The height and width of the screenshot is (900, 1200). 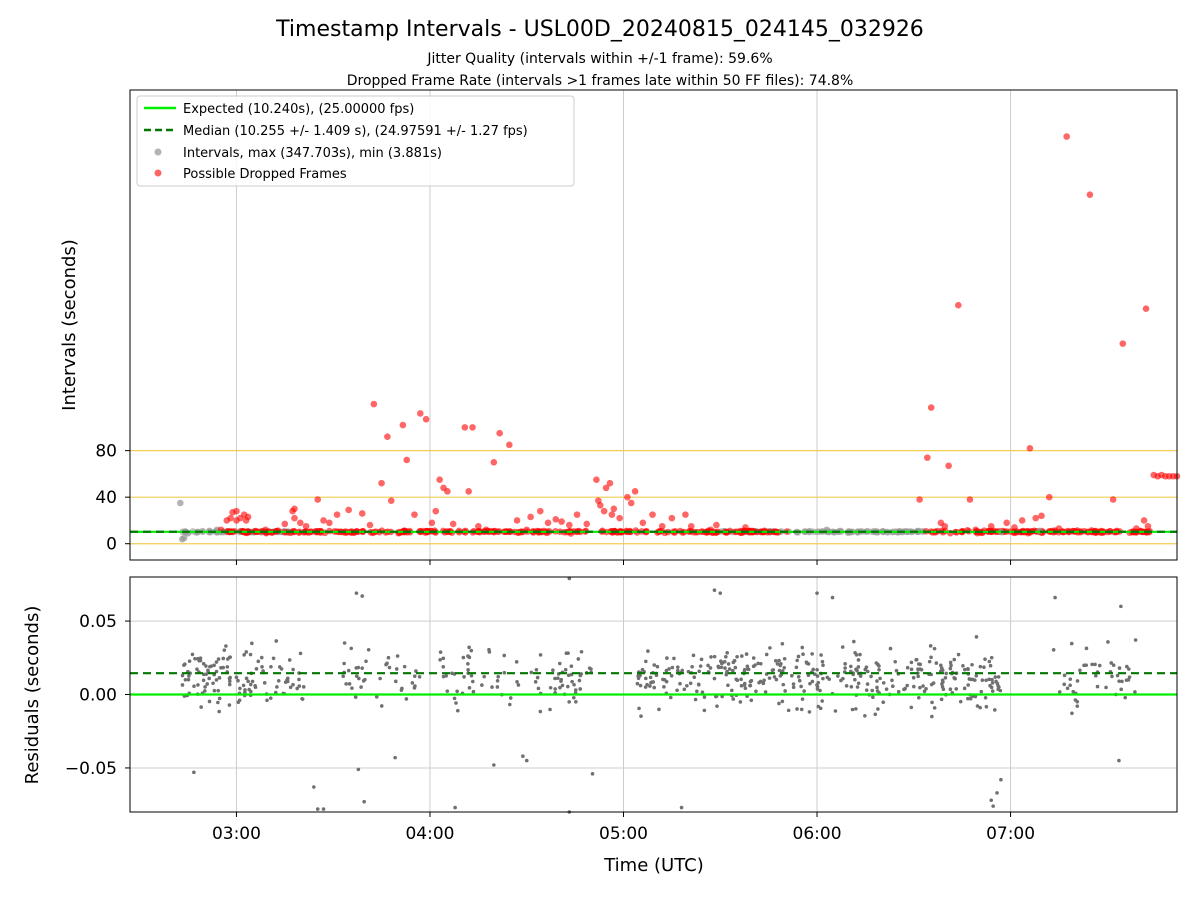 I want to click on intervals-y-tick-label: 80, so click(x=106, y=452).